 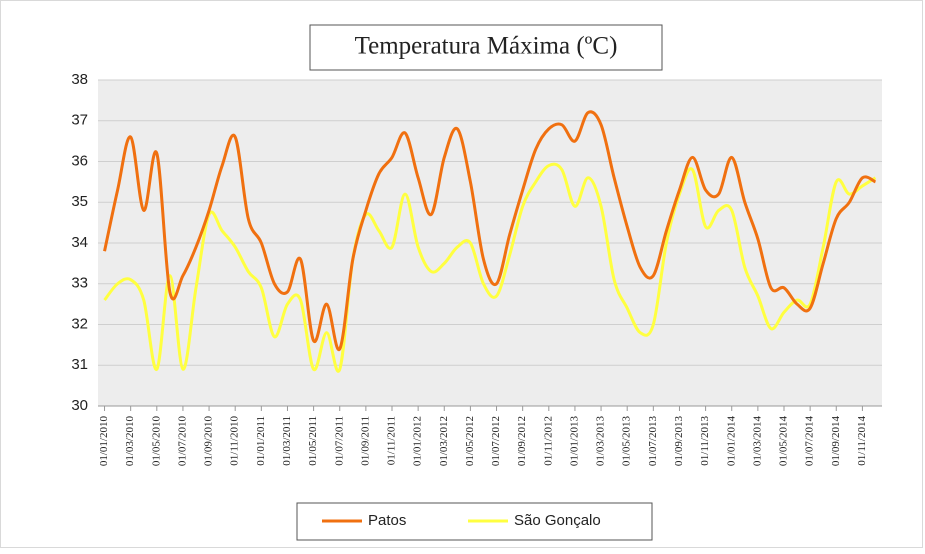 I want to click on x-tick-label: 01/07/2013, so click(x=653, y=441).